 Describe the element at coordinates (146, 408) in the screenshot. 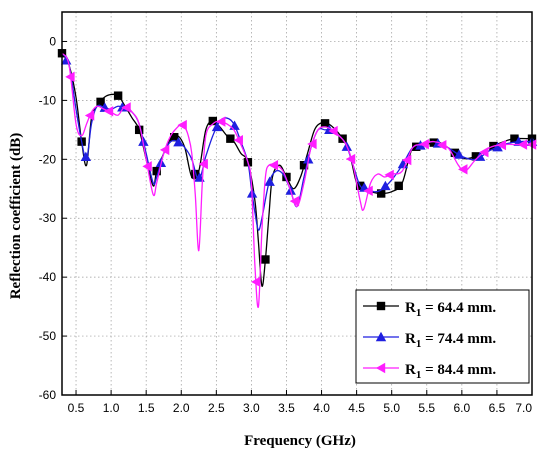

I see `x-tick-label: 1.5` at that location.